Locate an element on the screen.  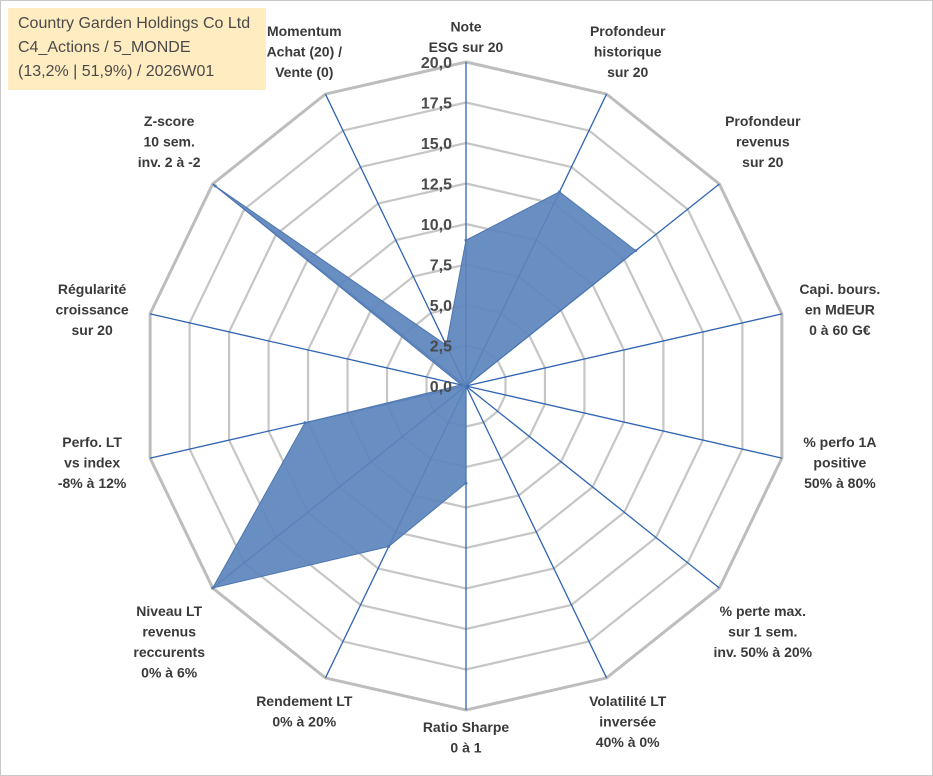
axis-label-12-line-2: inv. 2 à -2 is located at coordinates (169, 162).